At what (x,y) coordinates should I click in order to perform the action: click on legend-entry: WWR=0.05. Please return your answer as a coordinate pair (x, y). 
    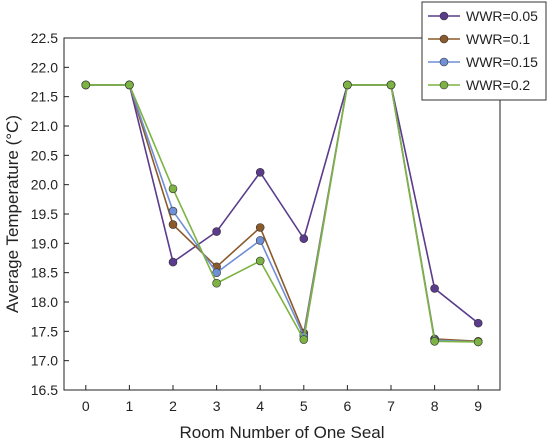
    Looking at the image, I should click on (483, 16).